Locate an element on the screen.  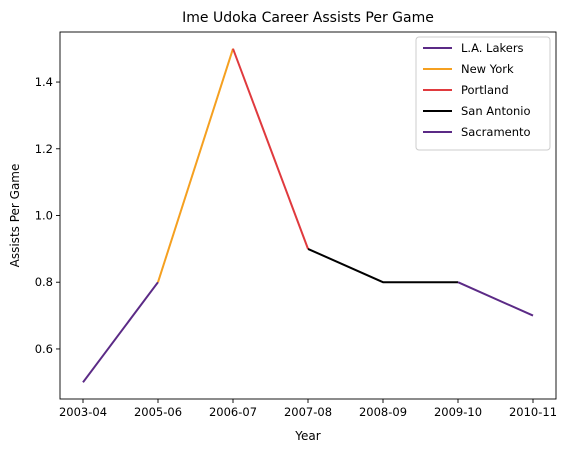
x-tick-label: 2010-11 is located at coordinates (533, 412).